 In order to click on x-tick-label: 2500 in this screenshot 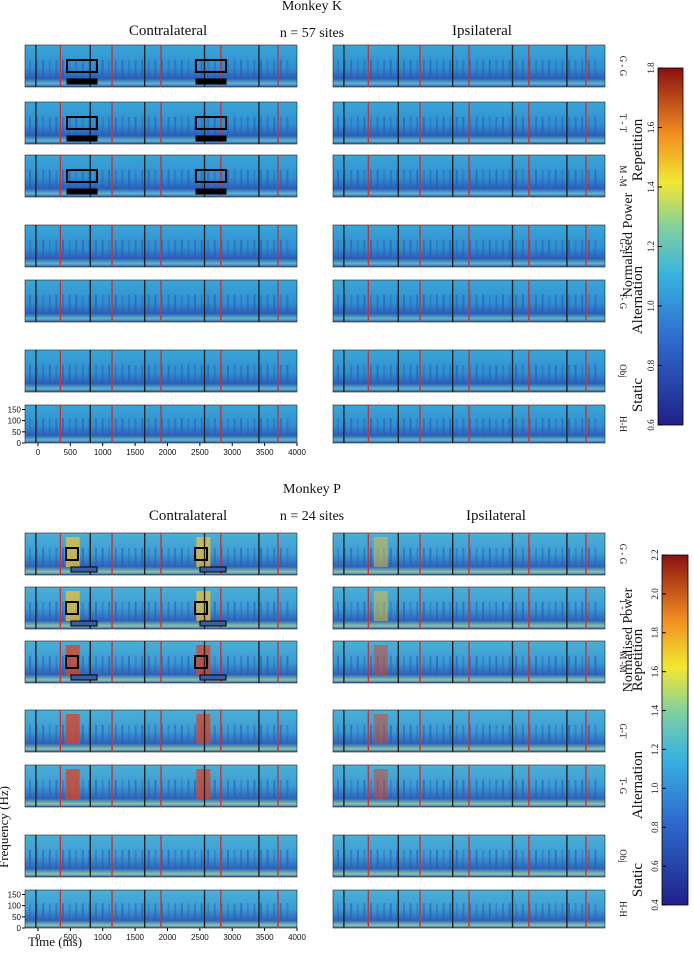, I will do `click(200, 937)`.